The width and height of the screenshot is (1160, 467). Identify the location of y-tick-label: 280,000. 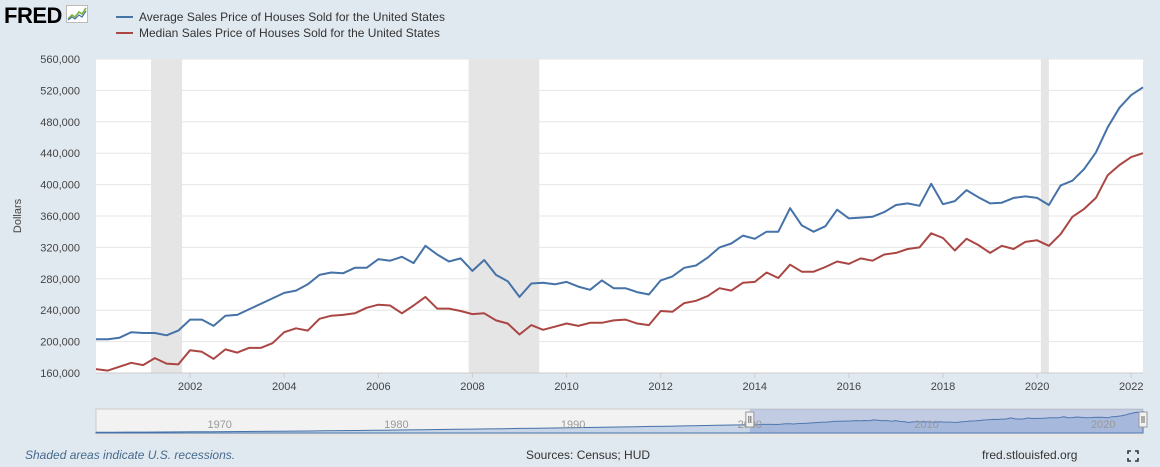
(60, 280).